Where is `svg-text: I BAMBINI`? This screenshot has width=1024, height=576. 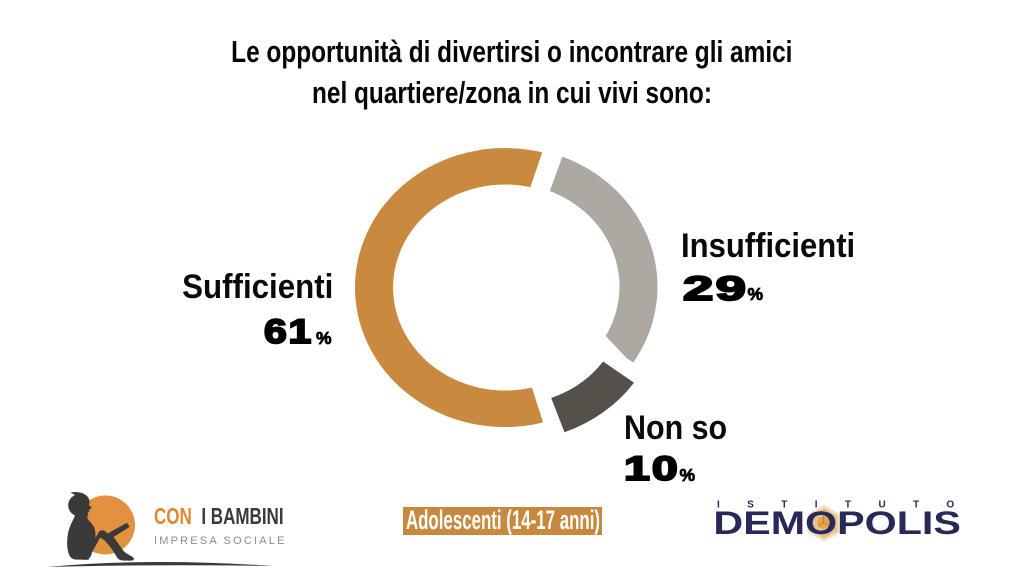
svg-text: I BAMBINI is located at coordinates (242, 517).